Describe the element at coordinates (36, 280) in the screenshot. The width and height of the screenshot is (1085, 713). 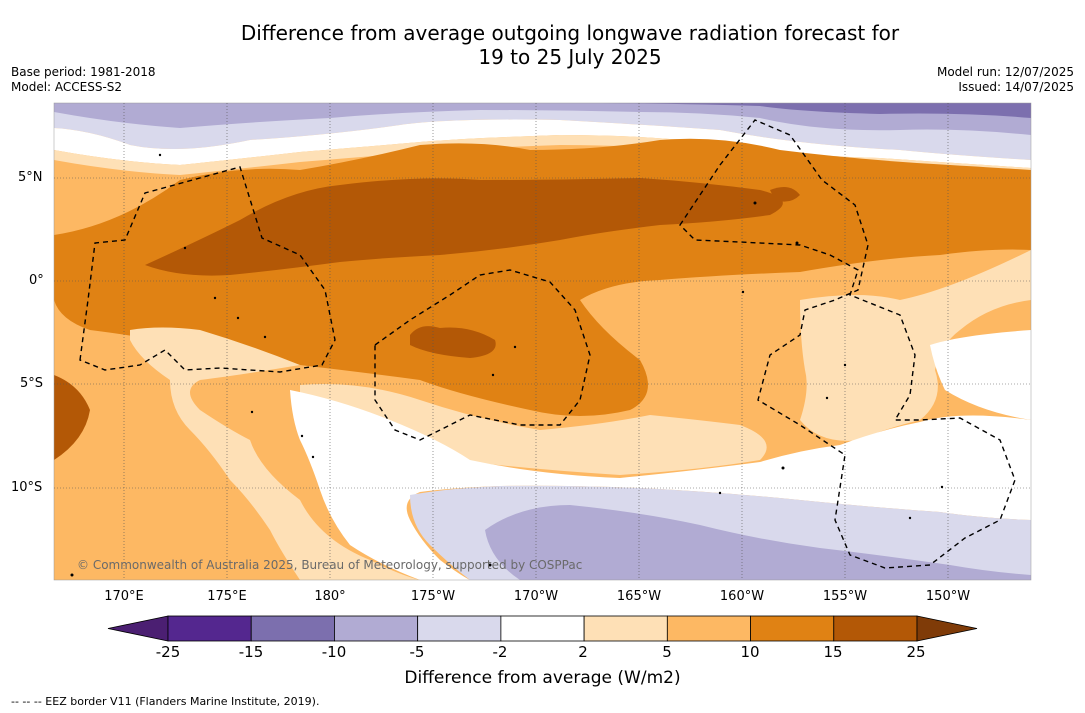
I see `lat-label-0: 0°` at that location.